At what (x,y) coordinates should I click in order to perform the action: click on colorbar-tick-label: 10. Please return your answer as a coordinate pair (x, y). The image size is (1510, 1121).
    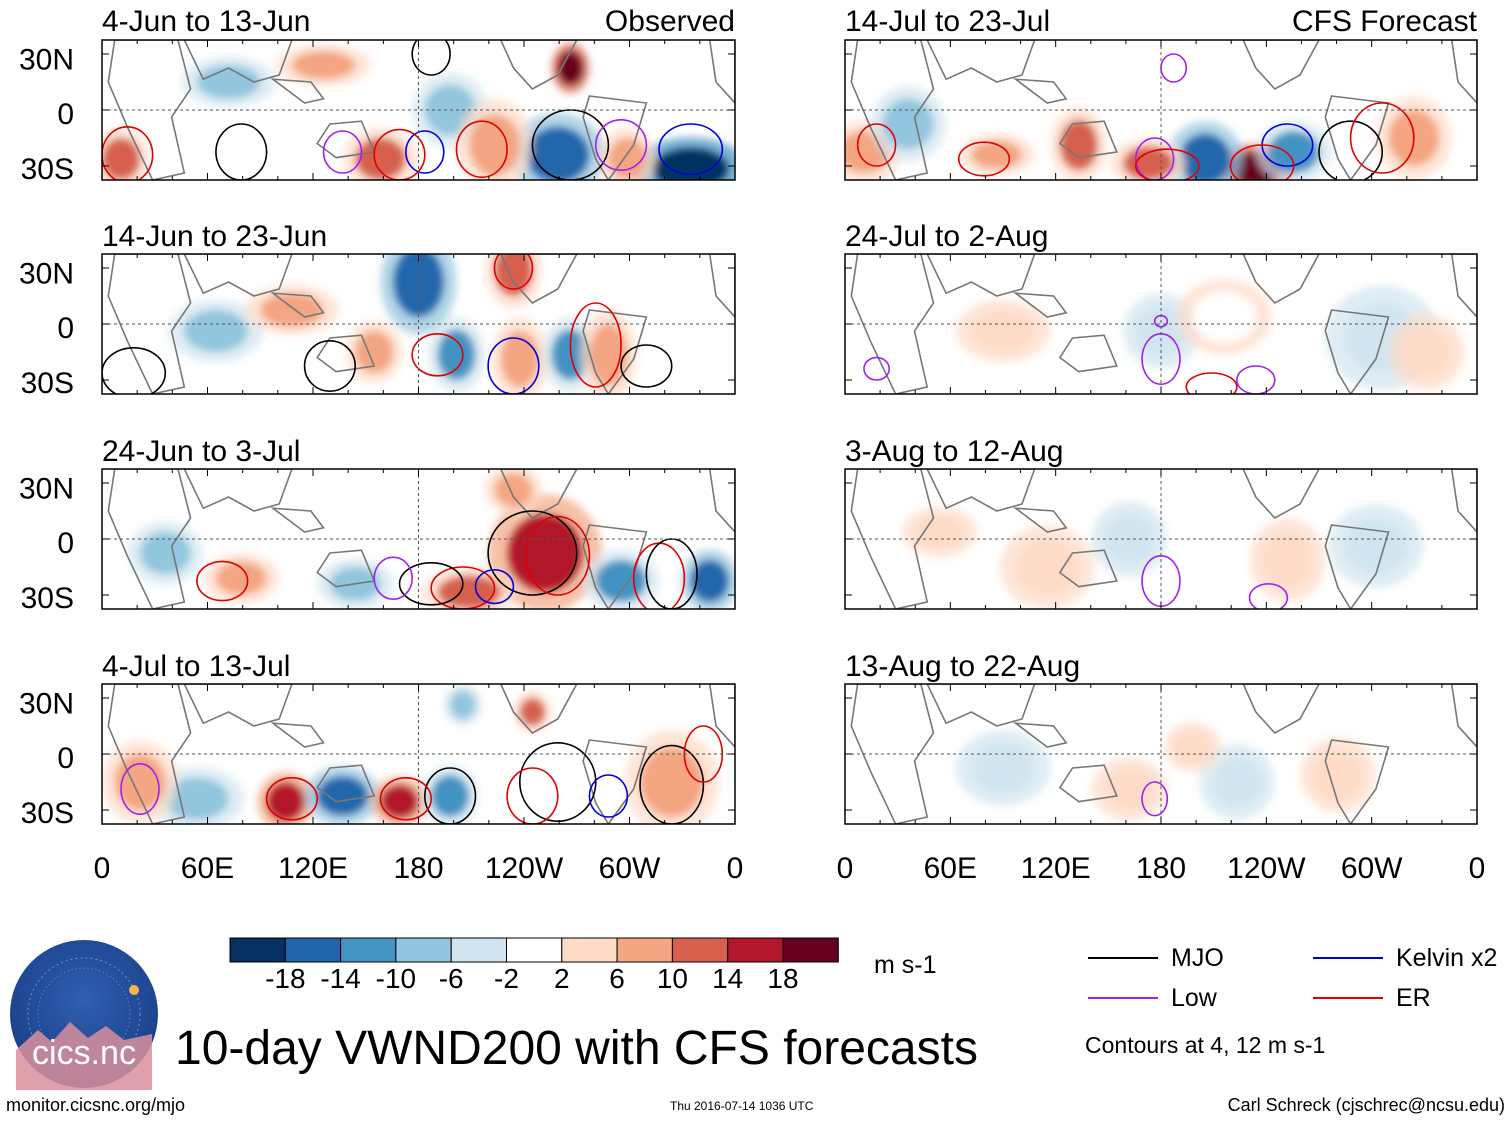
    Looking at the image, I should click on (672, 978).